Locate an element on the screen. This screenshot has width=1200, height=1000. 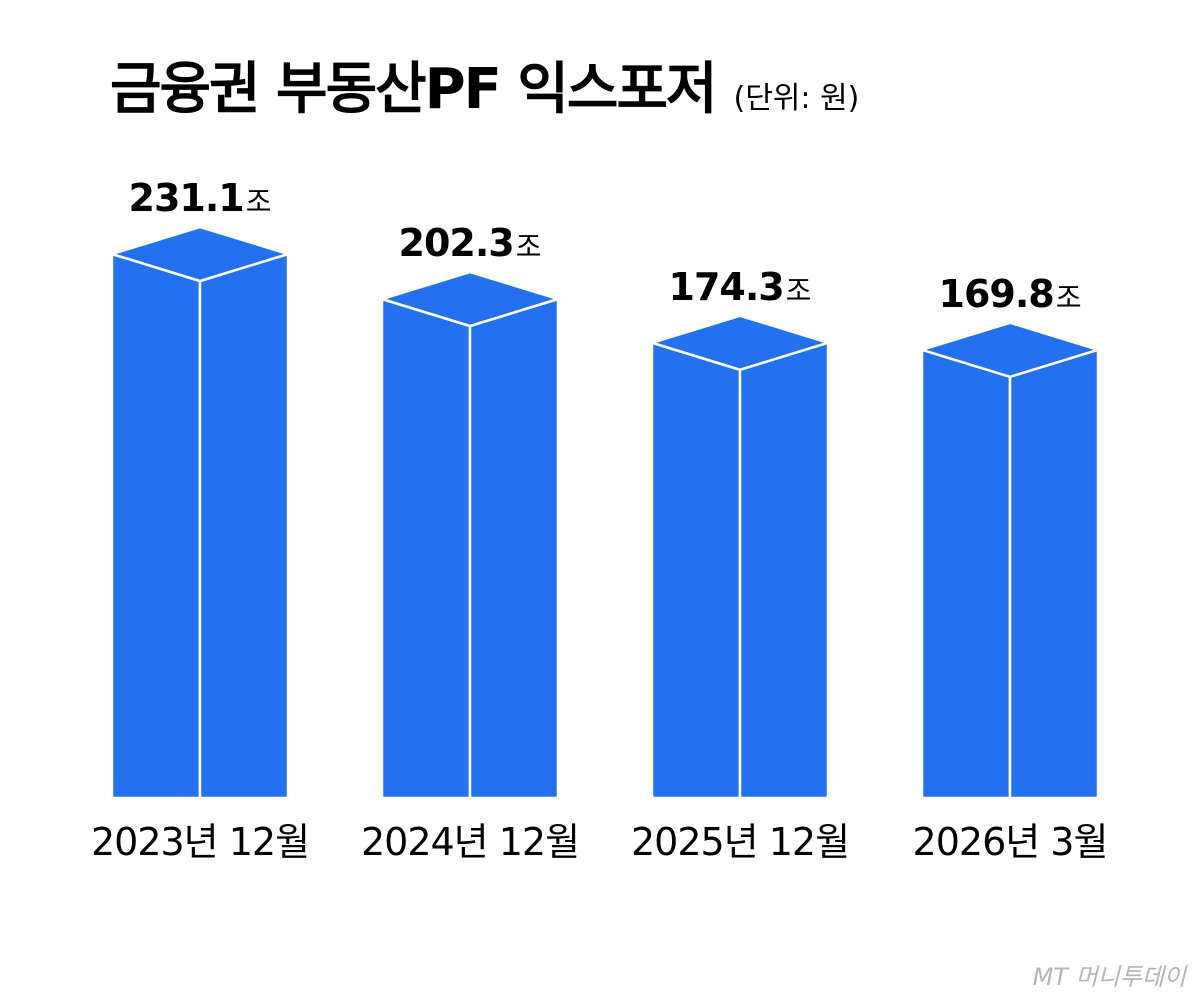
category-label: 2025년 12월 is located at coordinates (740, 842).